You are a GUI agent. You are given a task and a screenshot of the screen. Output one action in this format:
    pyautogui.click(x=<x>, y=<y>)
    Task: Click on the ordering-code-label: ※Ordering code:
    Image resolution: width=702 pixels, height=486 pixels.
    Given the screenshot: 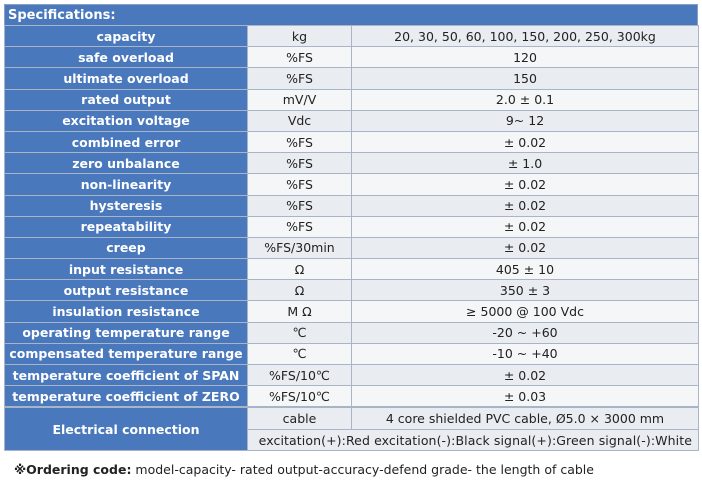 What is the action you would take?
    pyautogui.click(x=73, y=469)
    